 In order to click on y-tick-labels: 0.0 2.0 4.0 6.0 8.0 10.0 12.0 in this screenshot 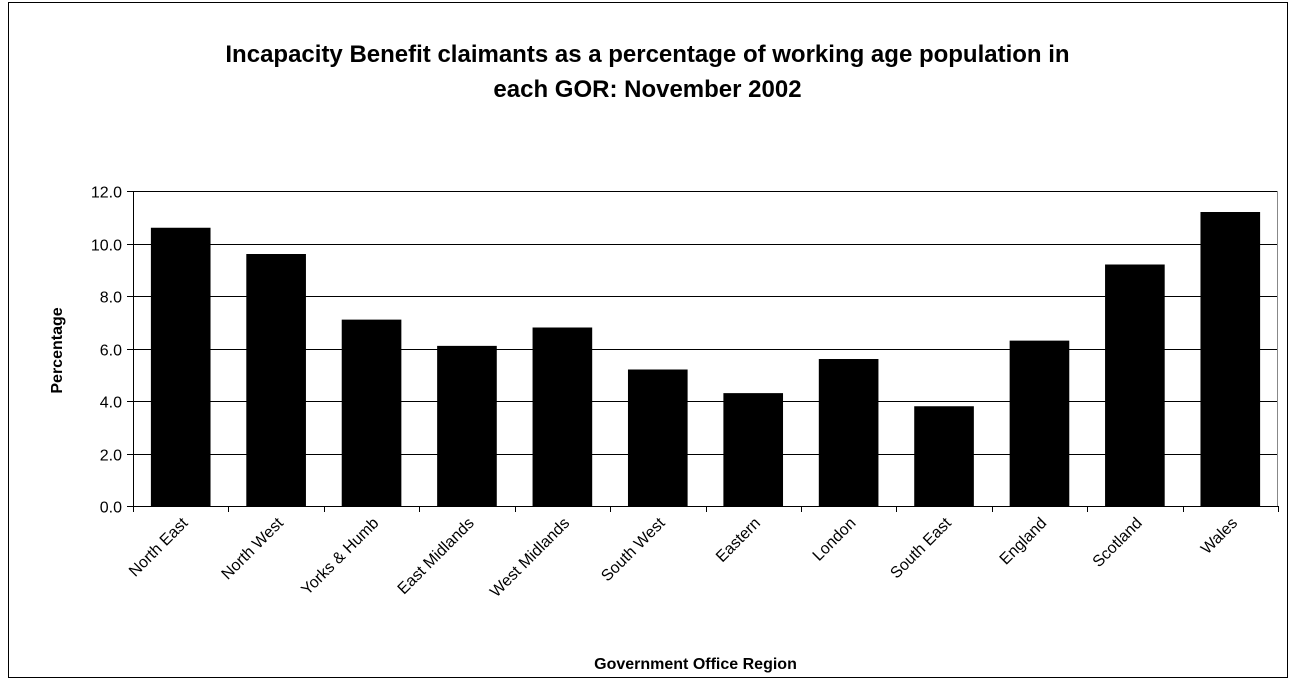, I will do `click(106, 351)`.